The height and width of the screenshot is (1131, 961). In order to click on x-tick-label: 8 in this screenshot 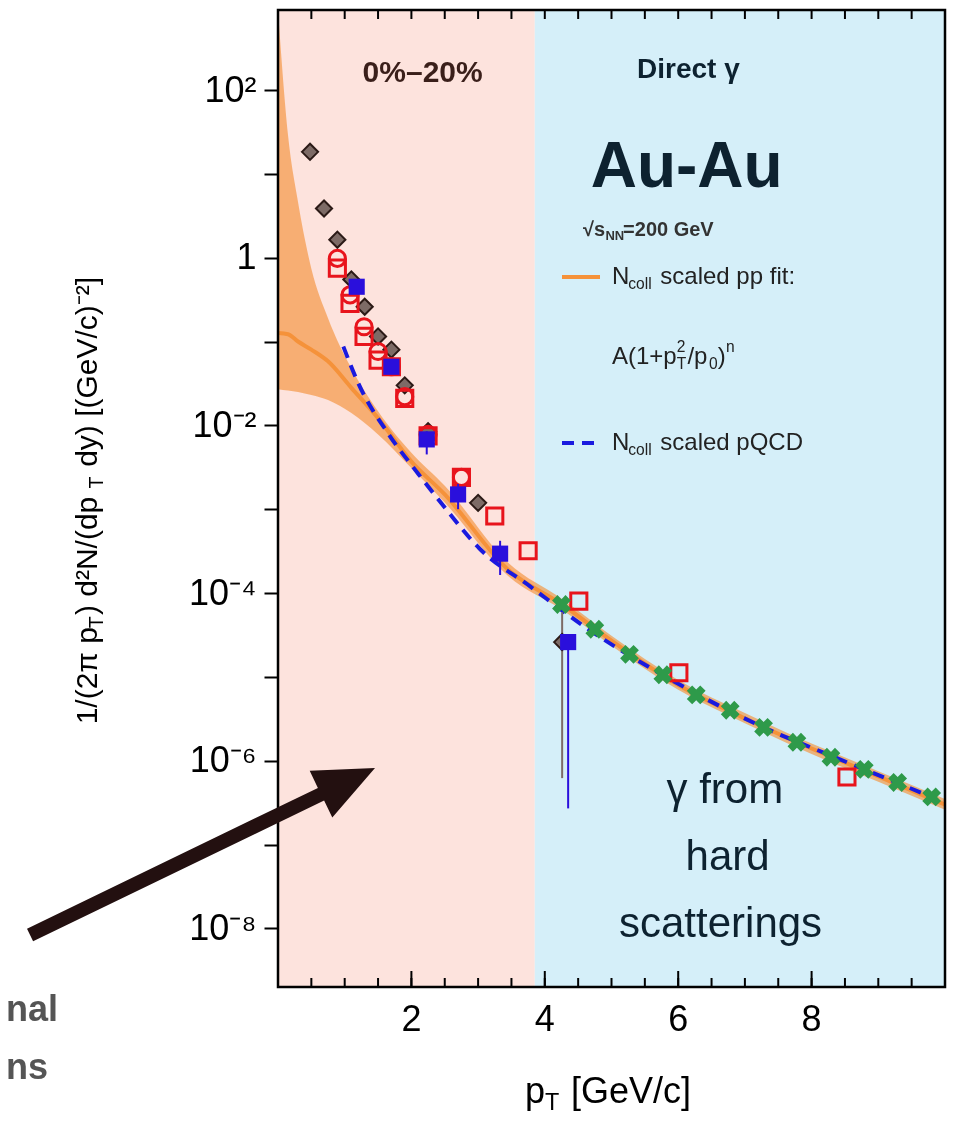, I will do `click(811, 1018)`.